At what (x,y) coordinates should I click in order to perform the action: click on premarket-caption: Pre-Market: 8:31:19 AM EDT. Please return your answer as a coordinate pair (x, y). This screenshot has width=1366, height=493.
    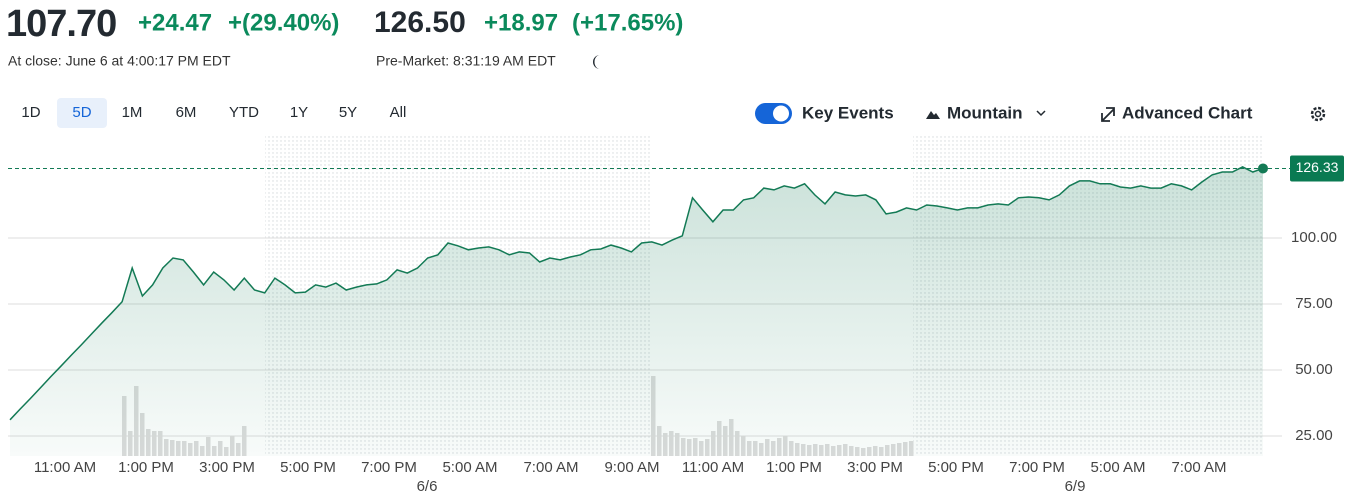
    Looking at the image, I should click on (466, 61).